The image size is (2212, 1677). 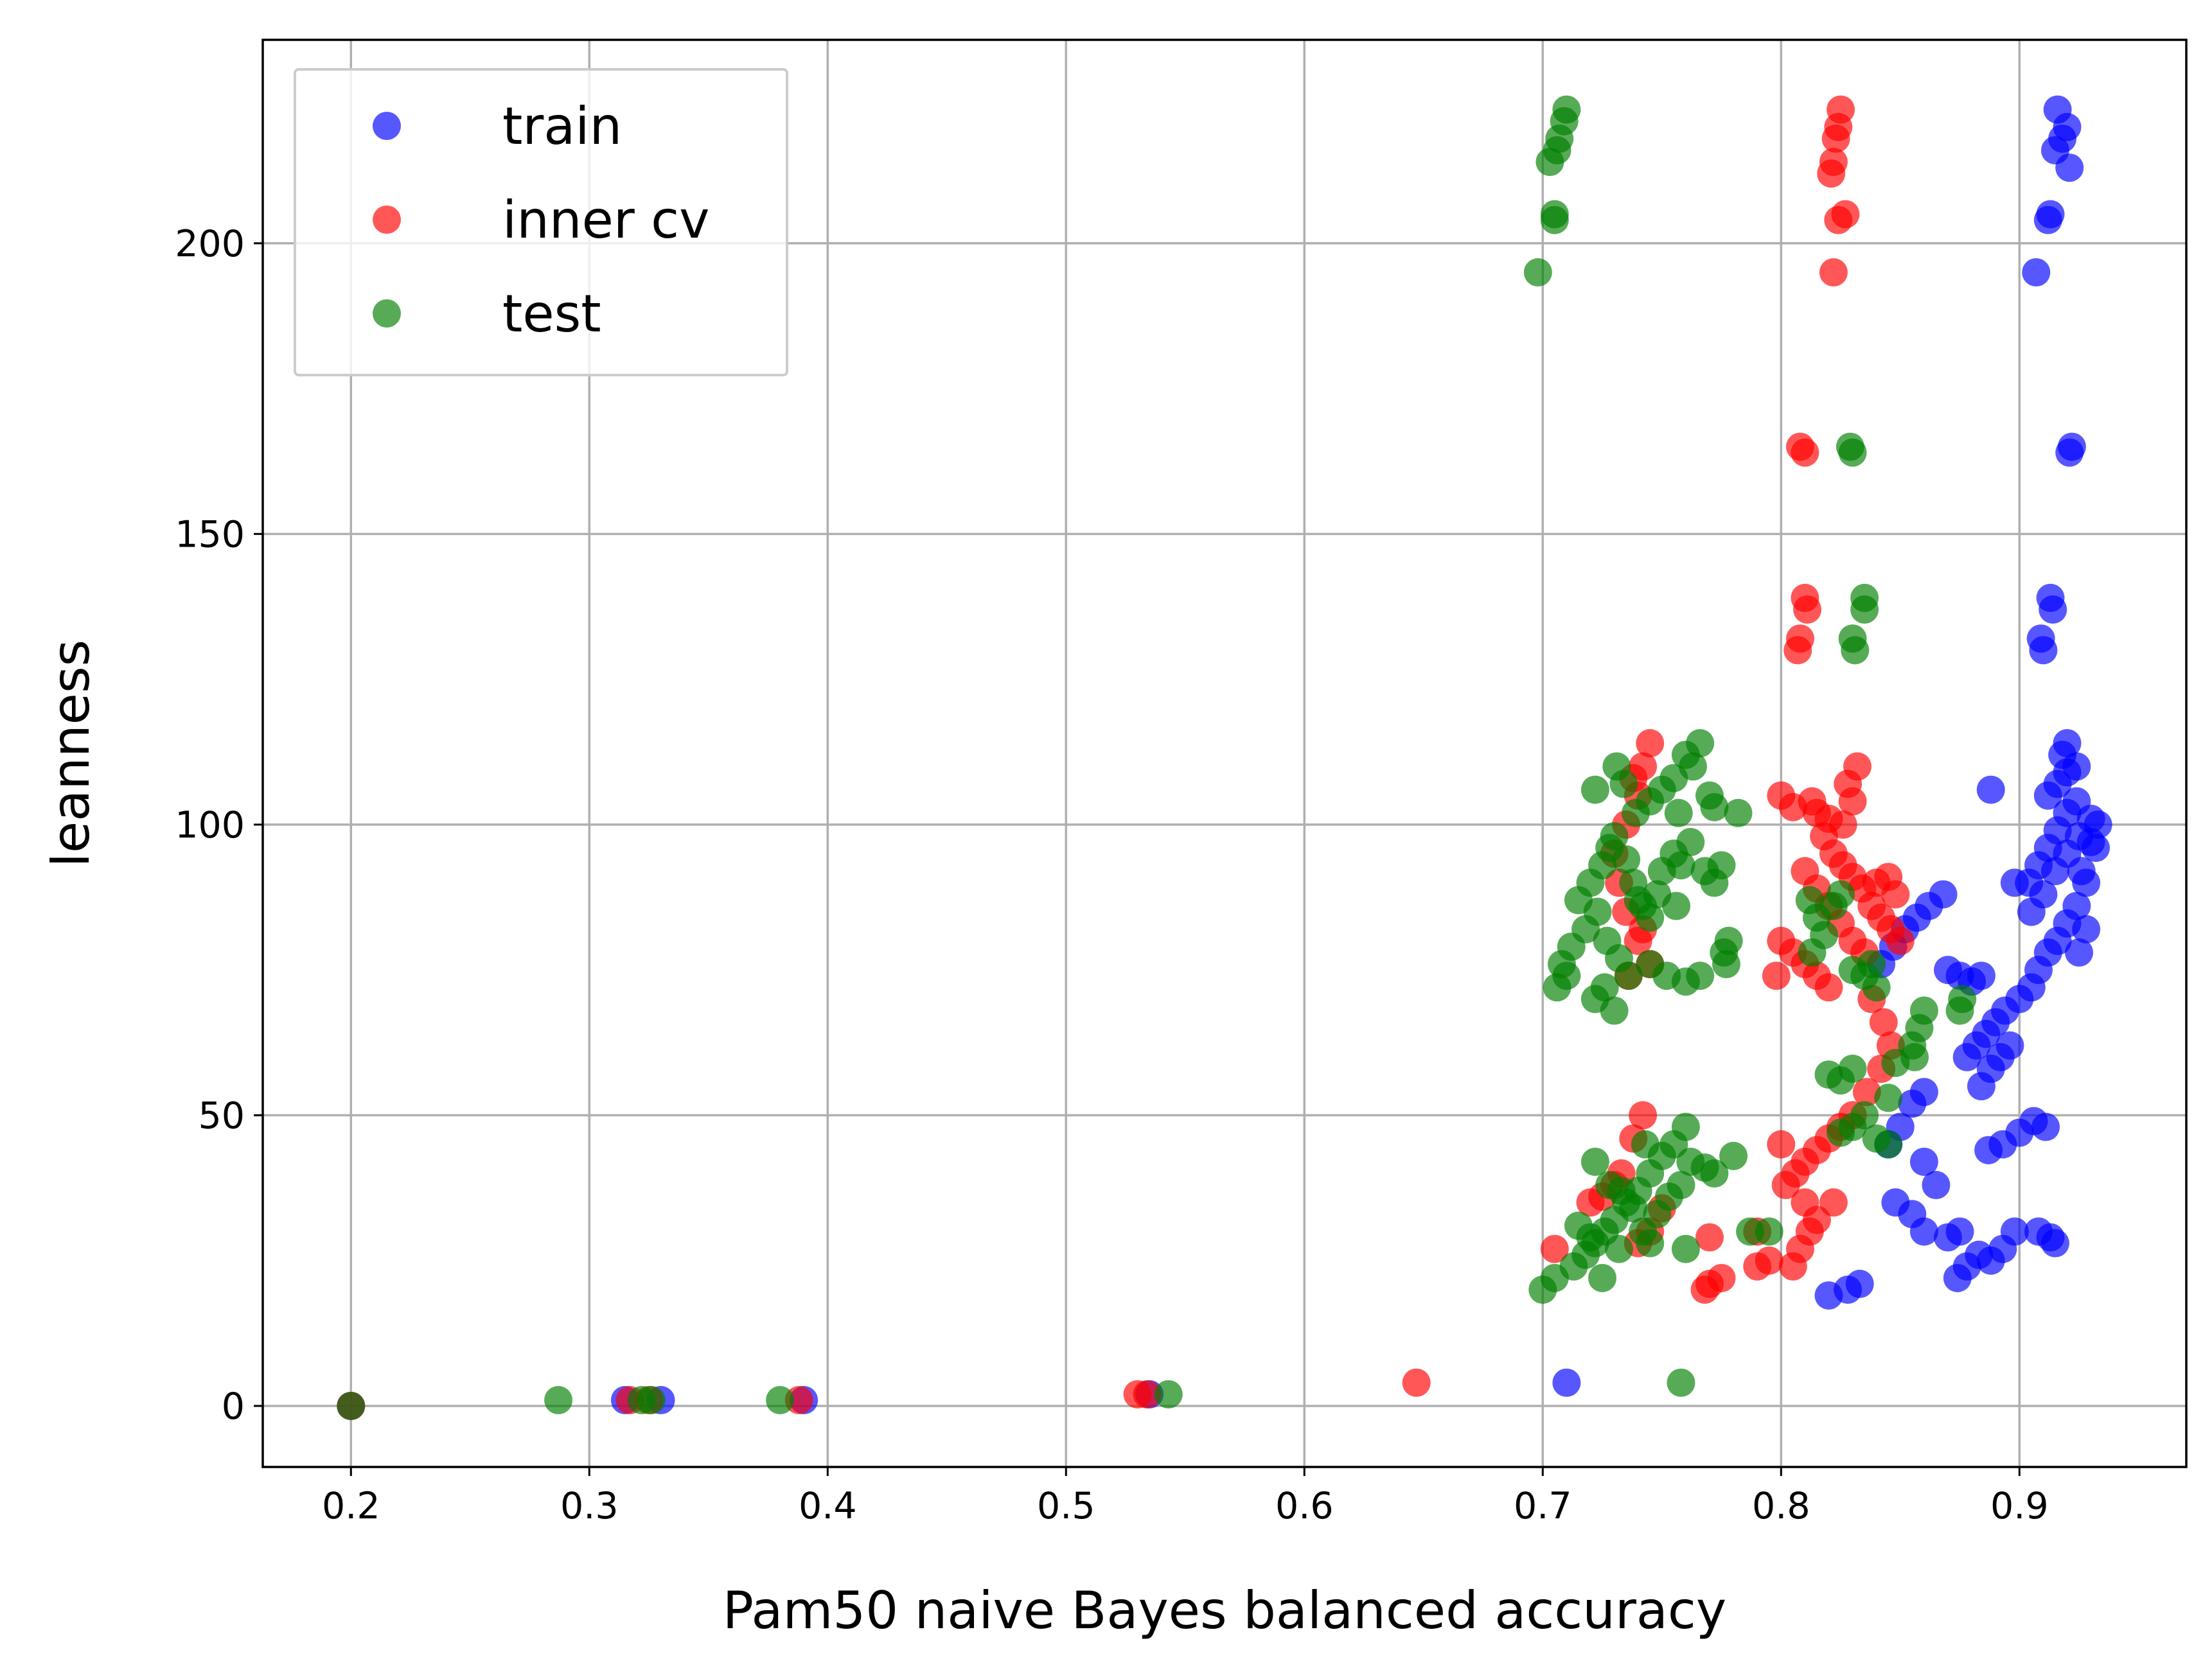 I want to click on legend-marker-train, so click(x=387, y=126).